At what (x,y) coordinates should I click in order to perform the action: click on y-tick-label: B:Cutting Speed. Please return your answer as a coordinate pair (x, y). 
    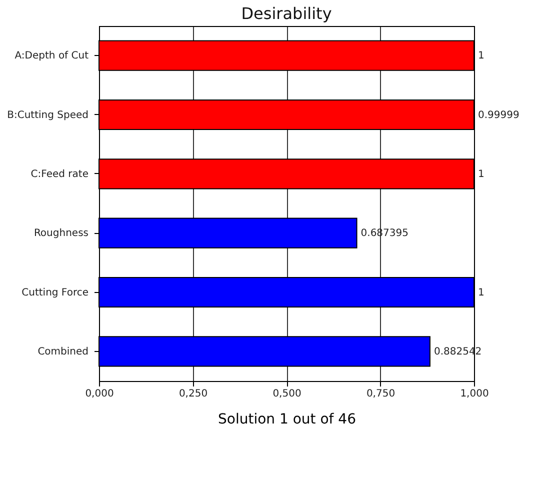
    Looking at the image, I should click on (47, 115).